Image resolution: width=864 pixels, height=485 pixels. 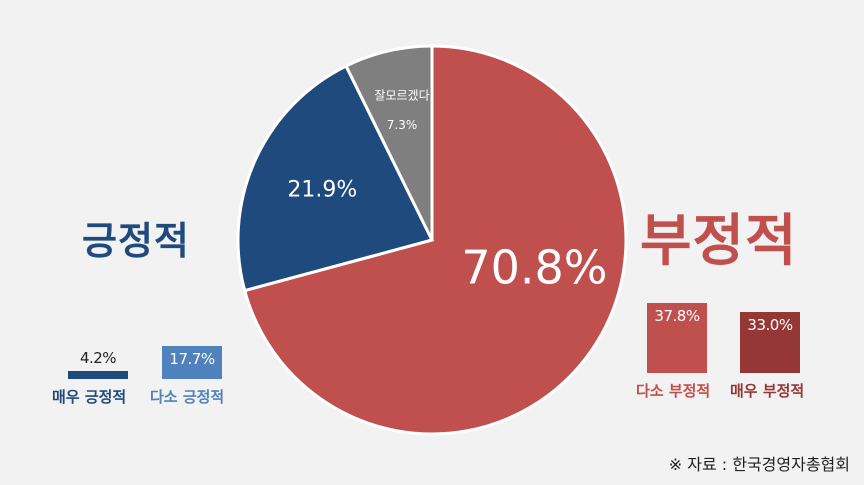 I want to click on bar-category-label: 매우 부정적, so click(x=767, y=391).